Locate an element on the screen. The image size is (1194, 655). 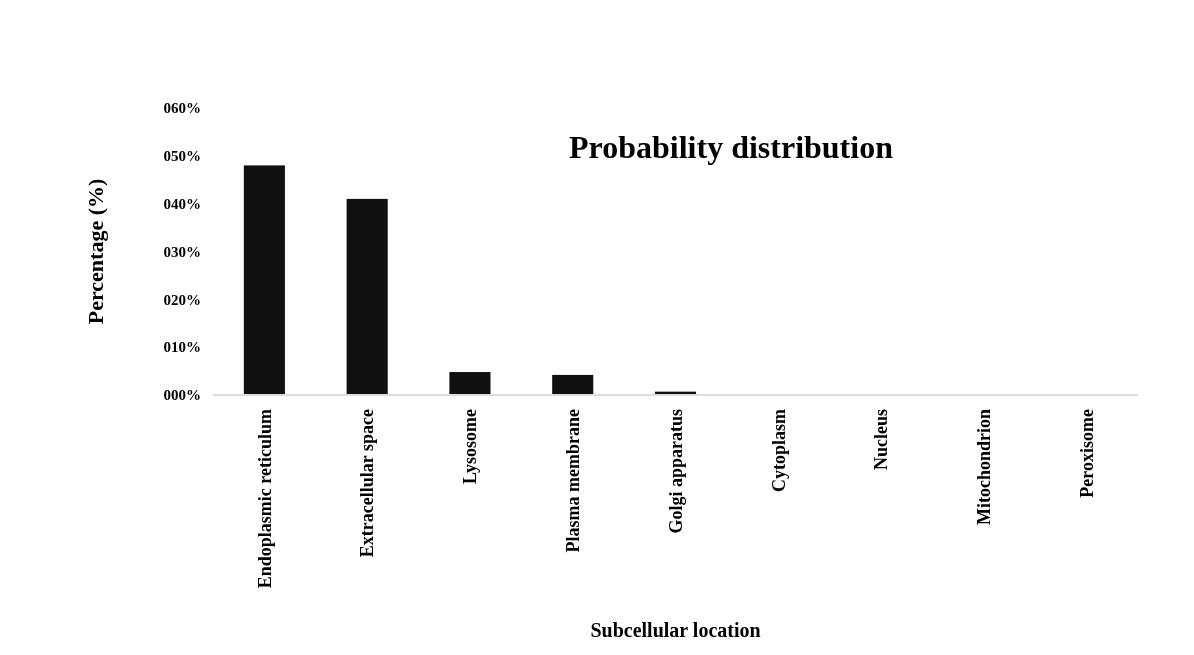
y-axis-title: Percentage (%) is located at coordinates (95, 251).